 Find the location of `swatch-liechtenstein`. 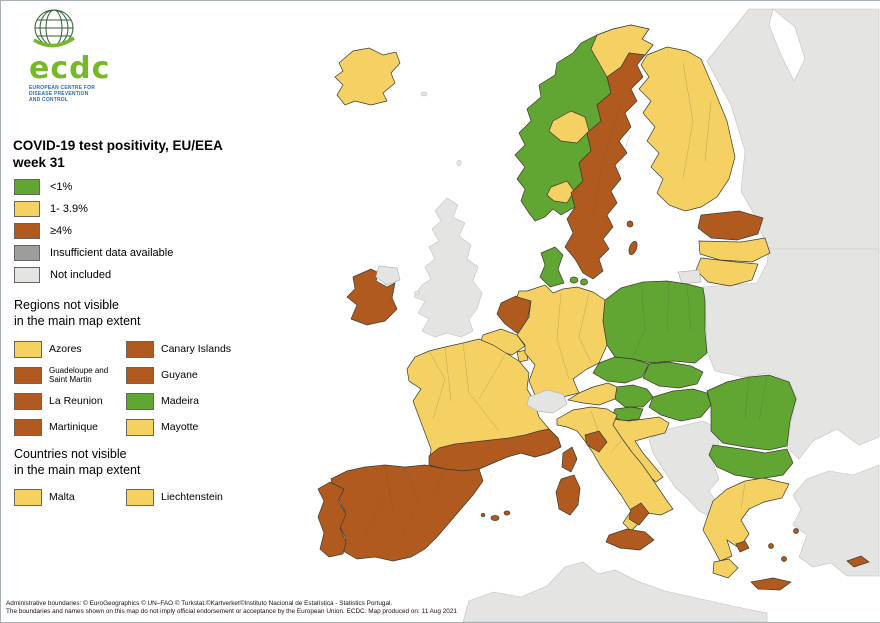

swatch-liechtenstein is located at coordinates (140, 497).